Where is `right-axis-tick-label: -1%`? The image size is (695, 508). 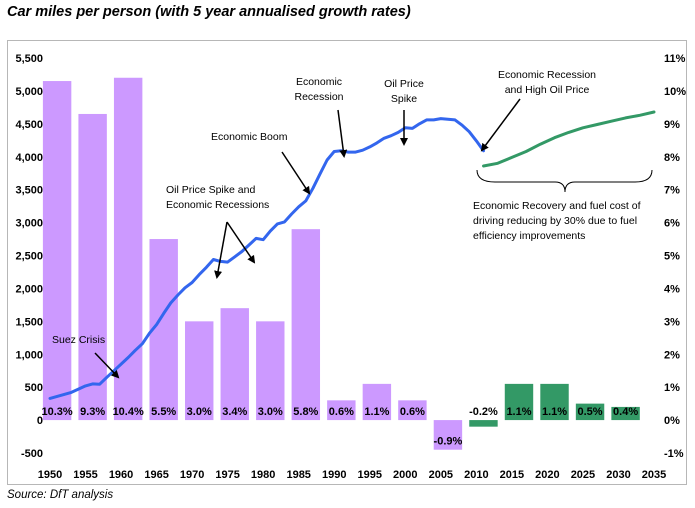 right-axis-tick-label: -1% is located at coordinates (674, 454).